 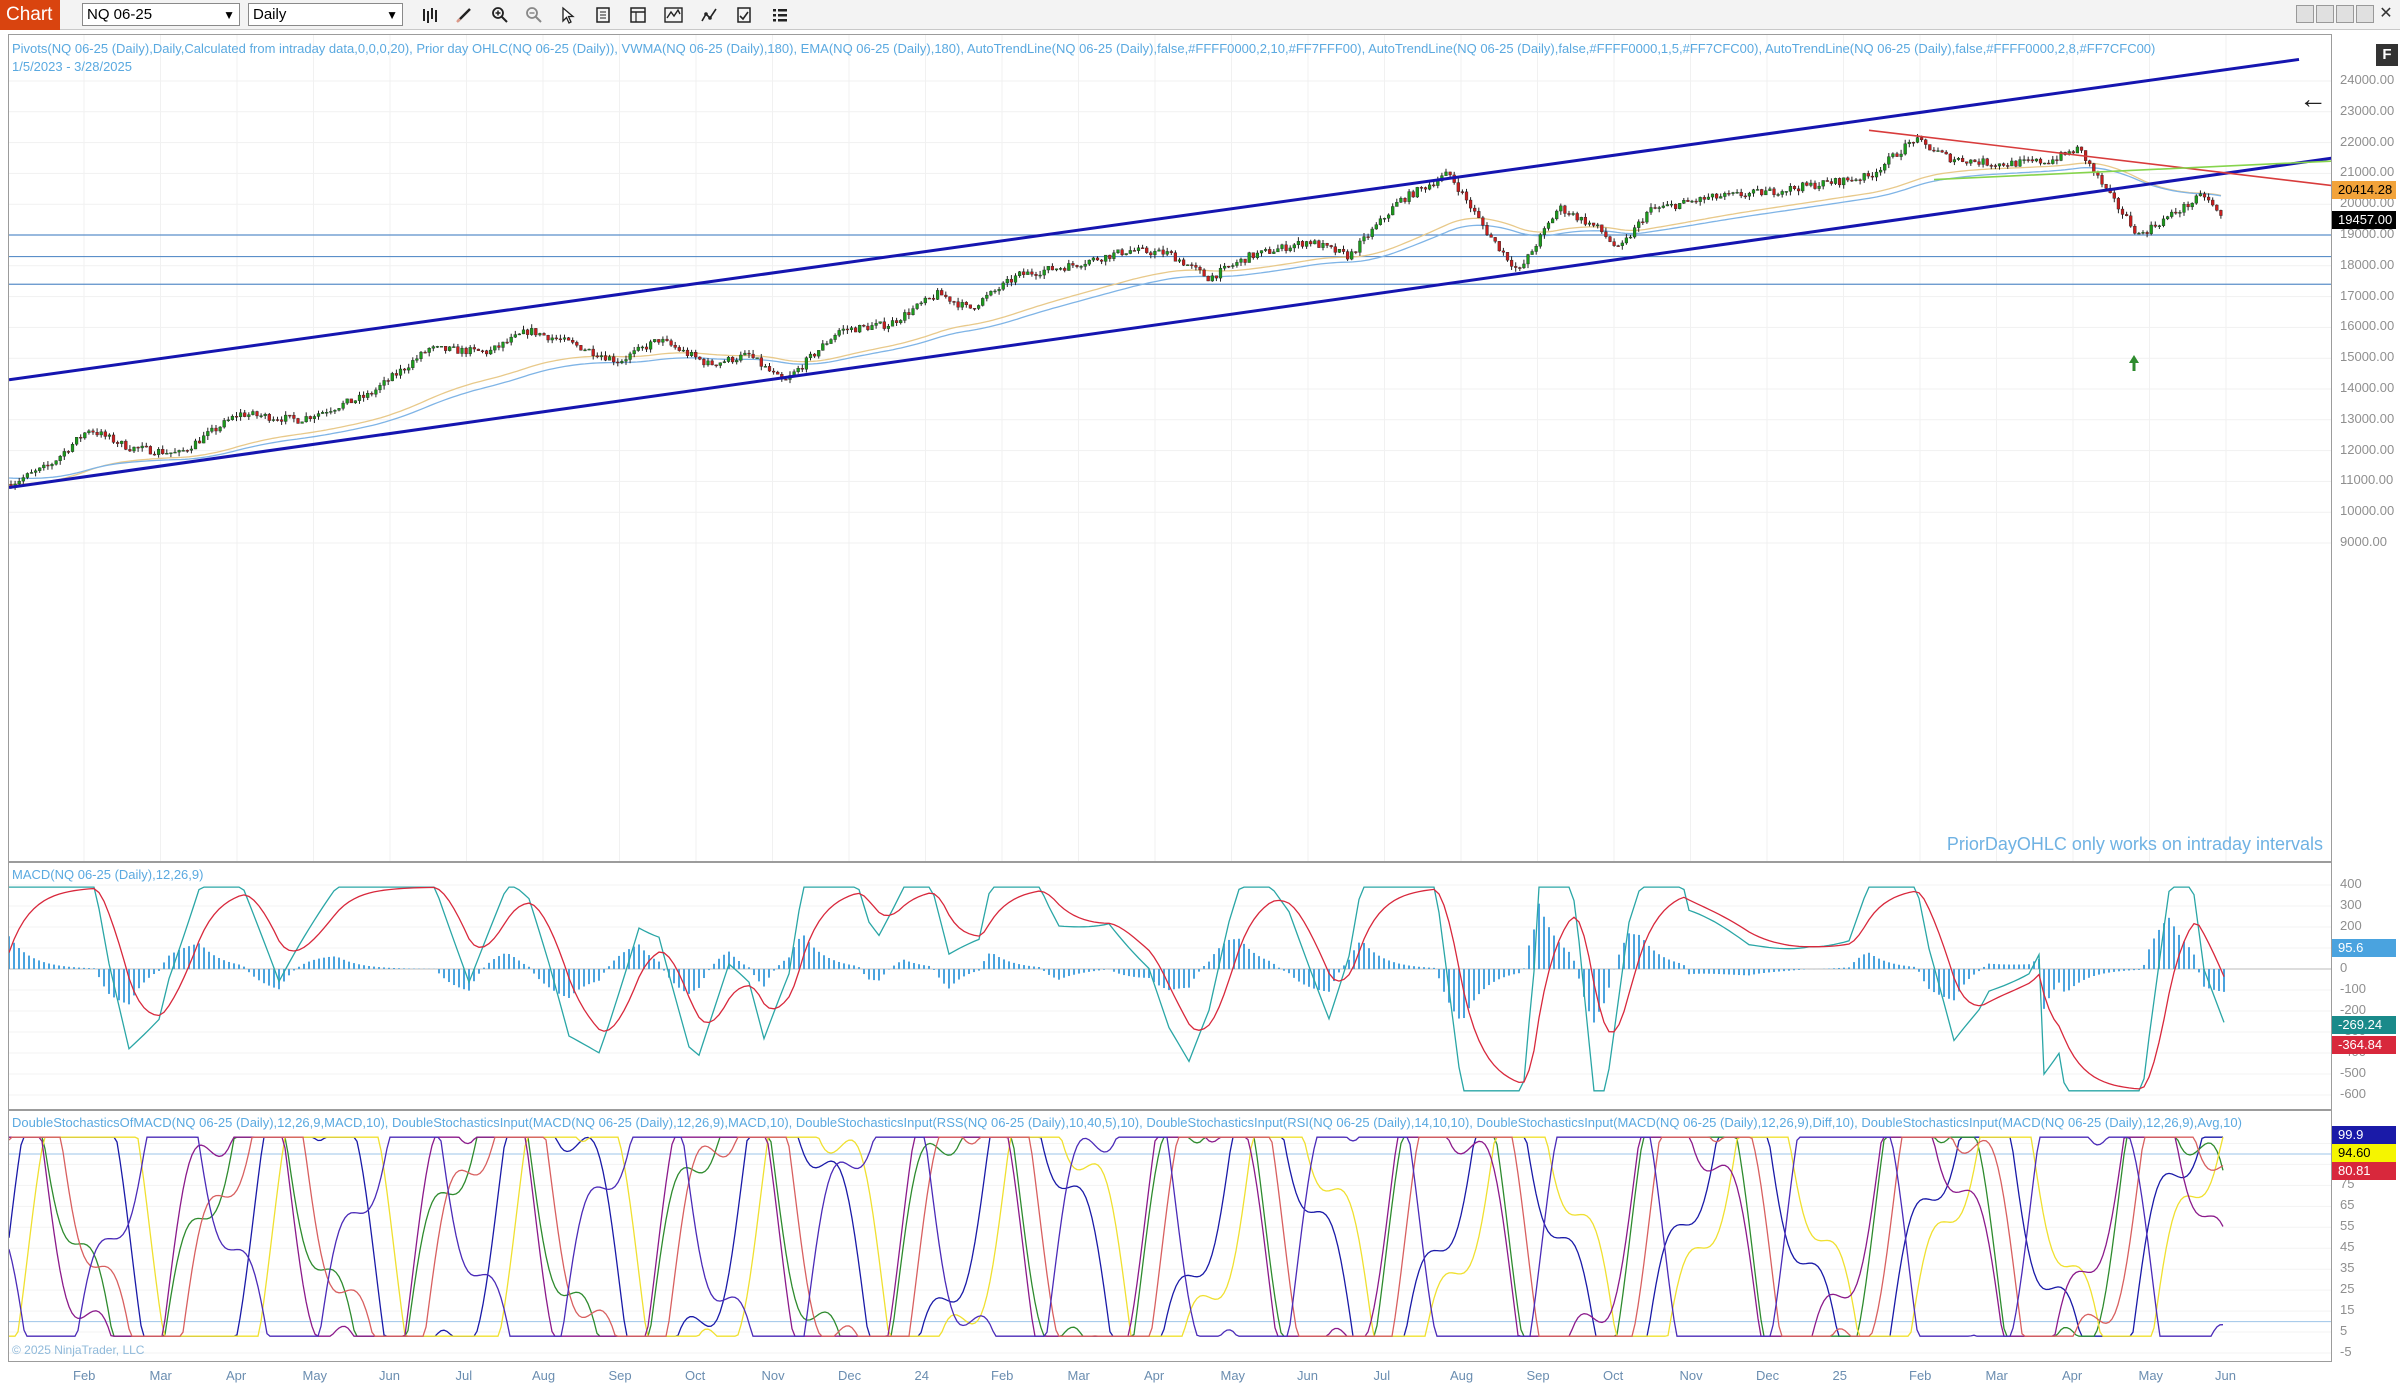 I want to click on tile-button, so click(x=2365, y=14).